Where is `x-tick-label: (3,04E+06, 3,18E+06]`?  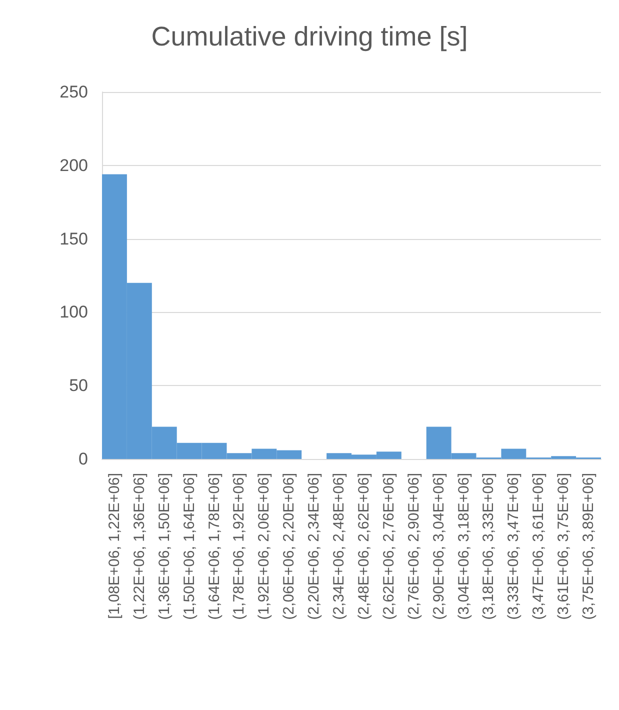 x-tick-label: (3,04E+06, 3,18E+06] is located at coordinates (463, 546).